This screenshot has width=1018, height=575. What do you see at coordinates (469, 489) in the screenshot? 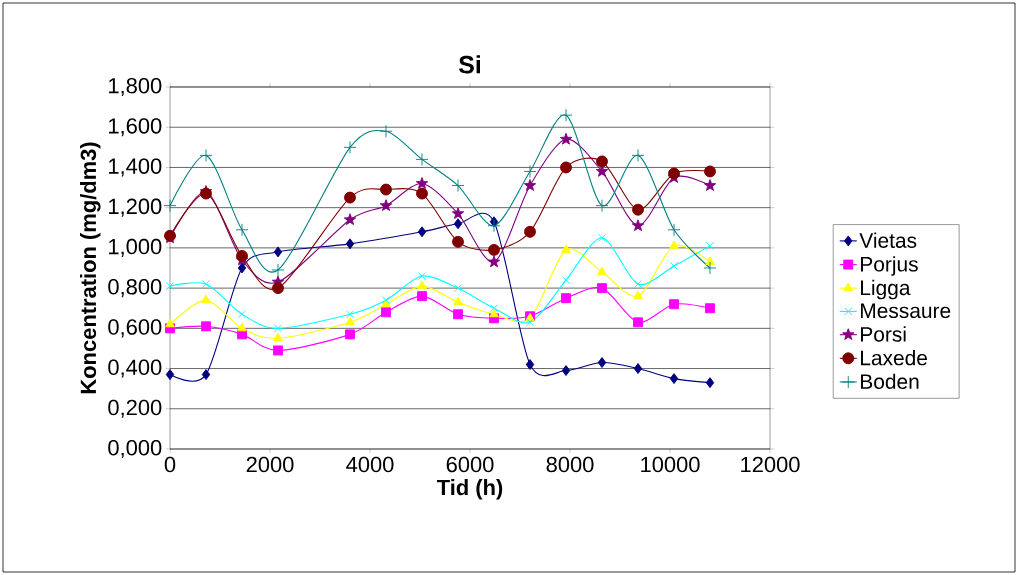
I see `x-axis-title: Tid (h)` at bounding box center [469, 489].